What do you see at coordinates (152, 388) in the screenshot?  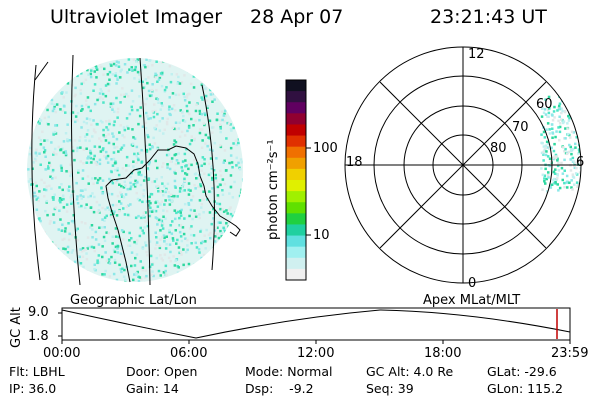 I see `info-gain: Gain: 14` at bounding box center [152, 388].